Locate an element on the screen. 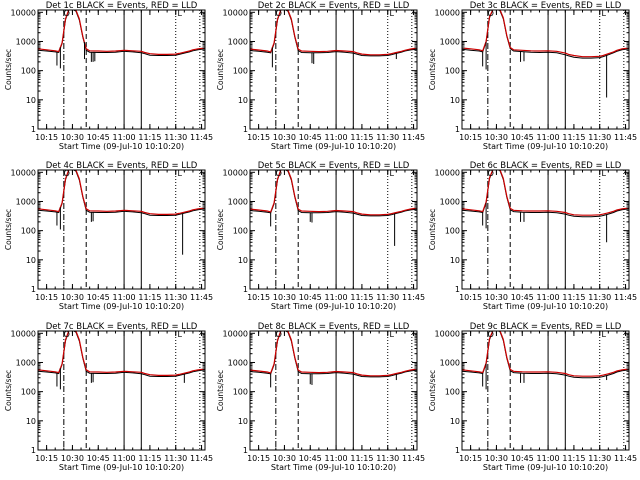  panel-title: Det 3c BLACK = Events, RED = LLD is located at coordinates (546, 6).